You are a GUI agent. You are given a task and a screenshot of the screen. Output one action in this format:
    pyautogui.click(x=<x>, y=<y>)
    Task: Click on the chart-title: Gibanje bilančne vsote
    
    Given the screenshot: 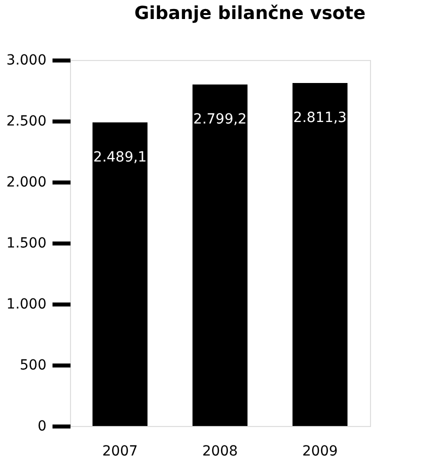 What is the action you would take?
    pyautogui.click(x=250, y=13)
    